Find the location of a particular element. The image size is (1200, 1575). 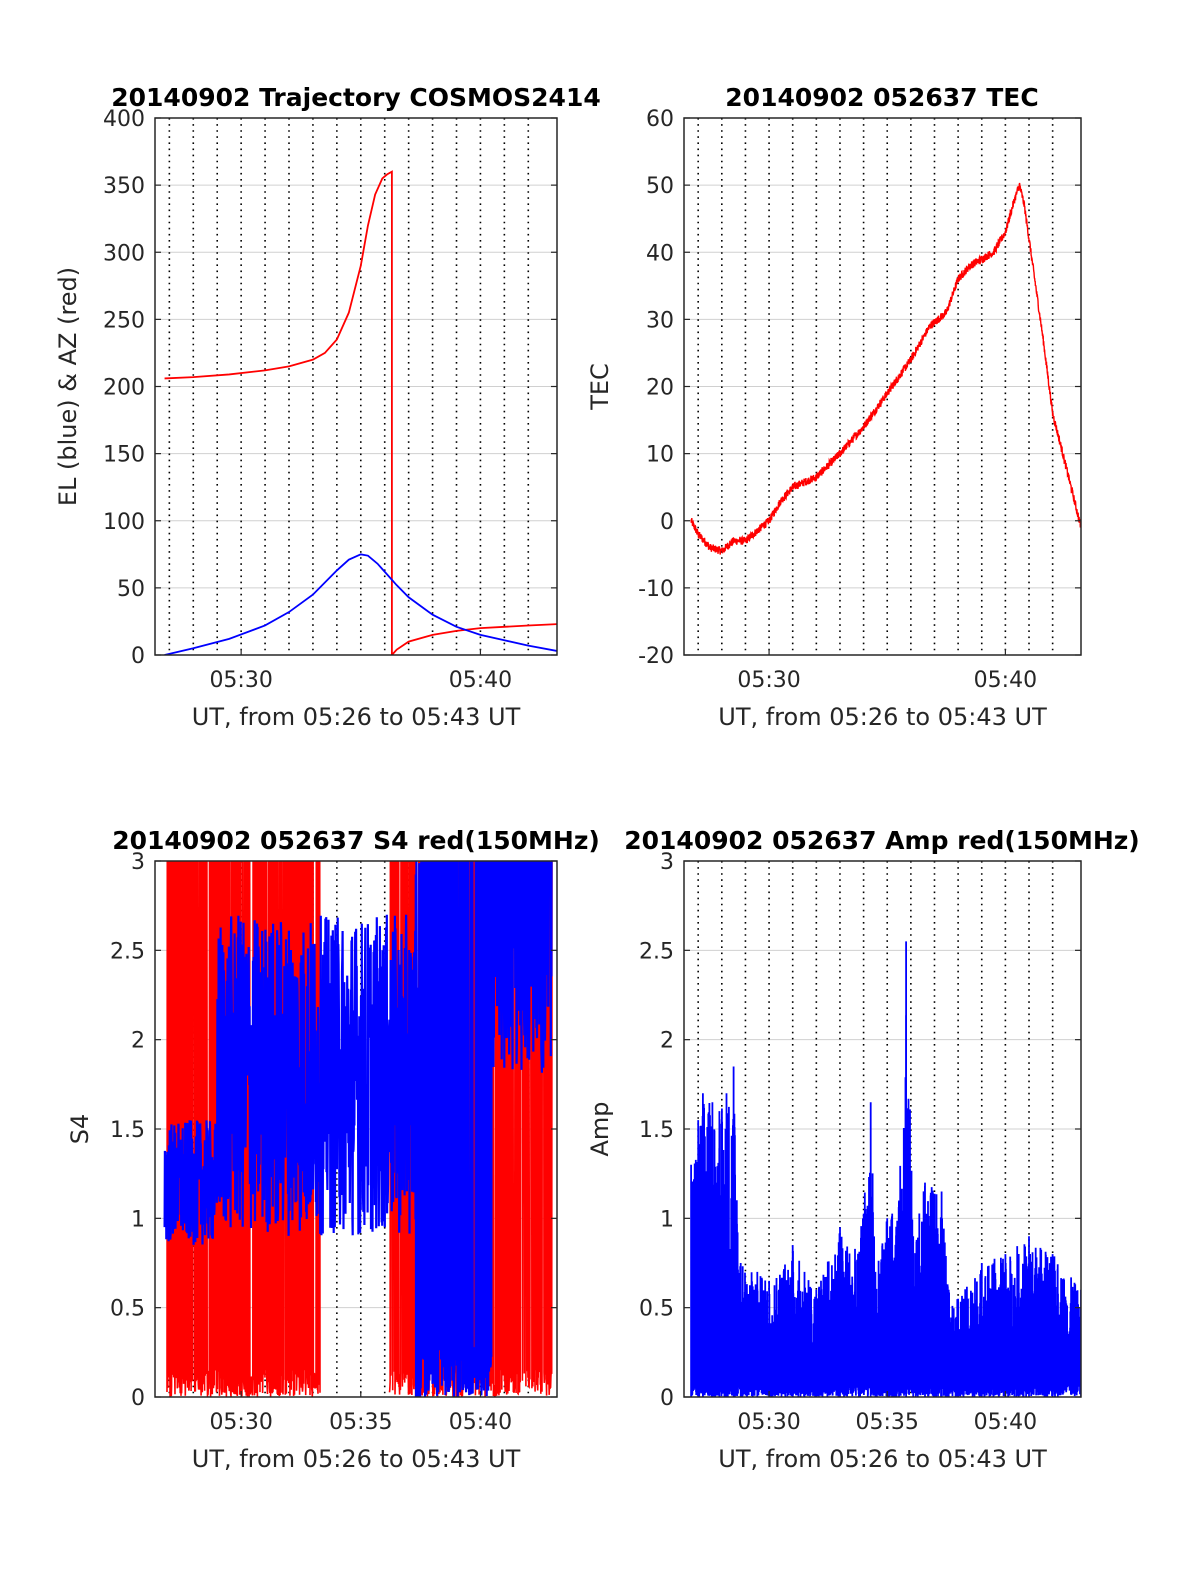

trajectory-ytick-label: 150 is located at coordinates (124, 455).